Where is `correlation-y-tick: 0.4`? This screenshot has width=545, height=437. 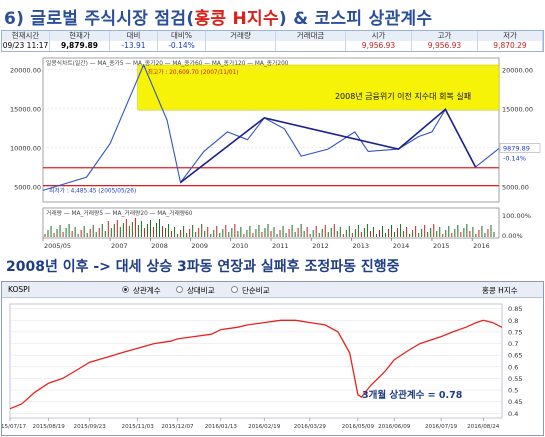 correlation-y-tick: 0.4 is located at coordinates (513, 414).